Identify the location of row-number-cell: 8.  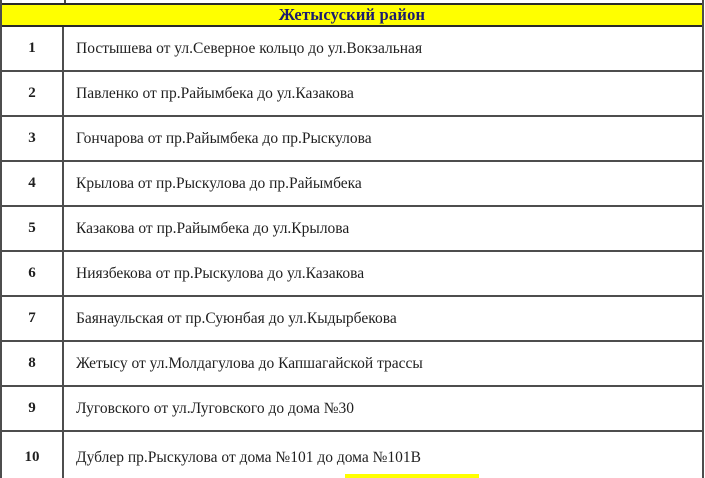
(33, 363).